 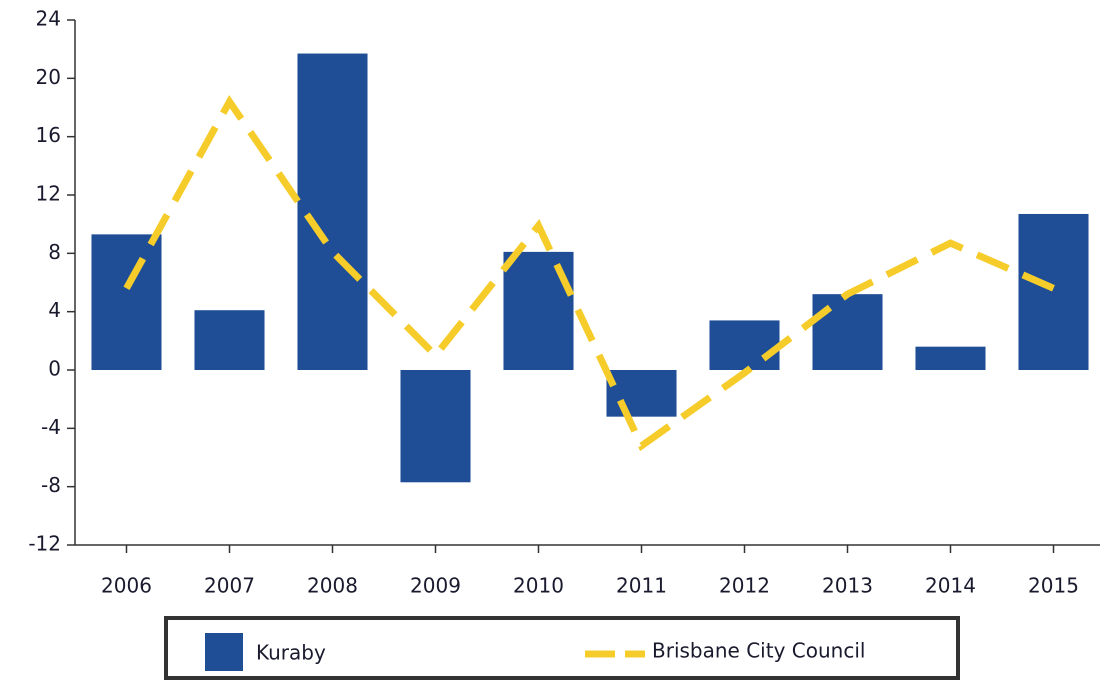 What do you see at coordinates (54, 252) in the screenshot?
I see `y-tick-label: 8` at bounding box center [54, 252].